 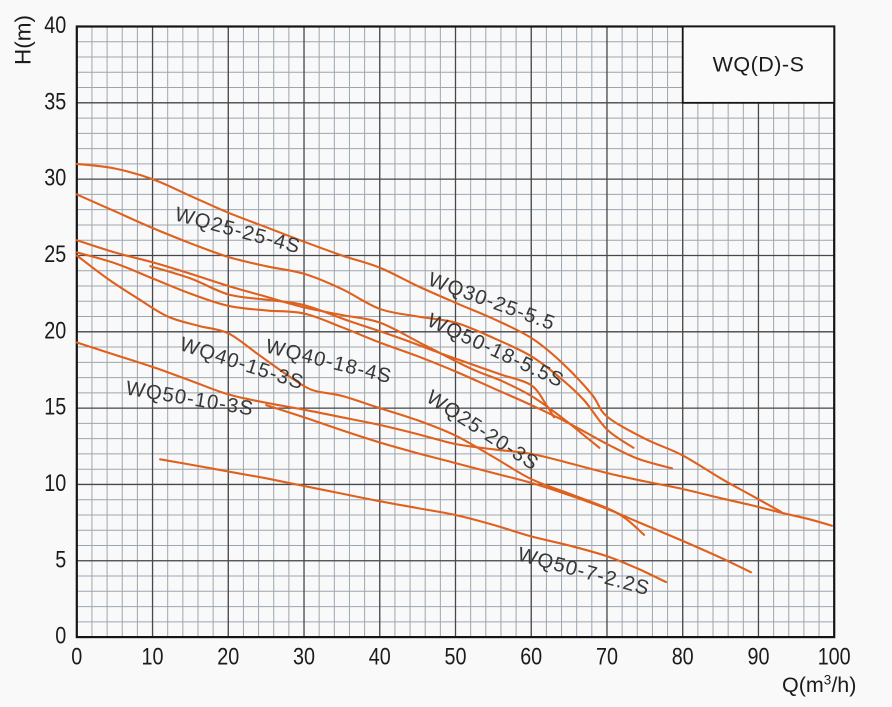 What do you see at coordinates (834, 656) in the screenshot?
I see `svg-text: 100` at bounding box center [834, 656].